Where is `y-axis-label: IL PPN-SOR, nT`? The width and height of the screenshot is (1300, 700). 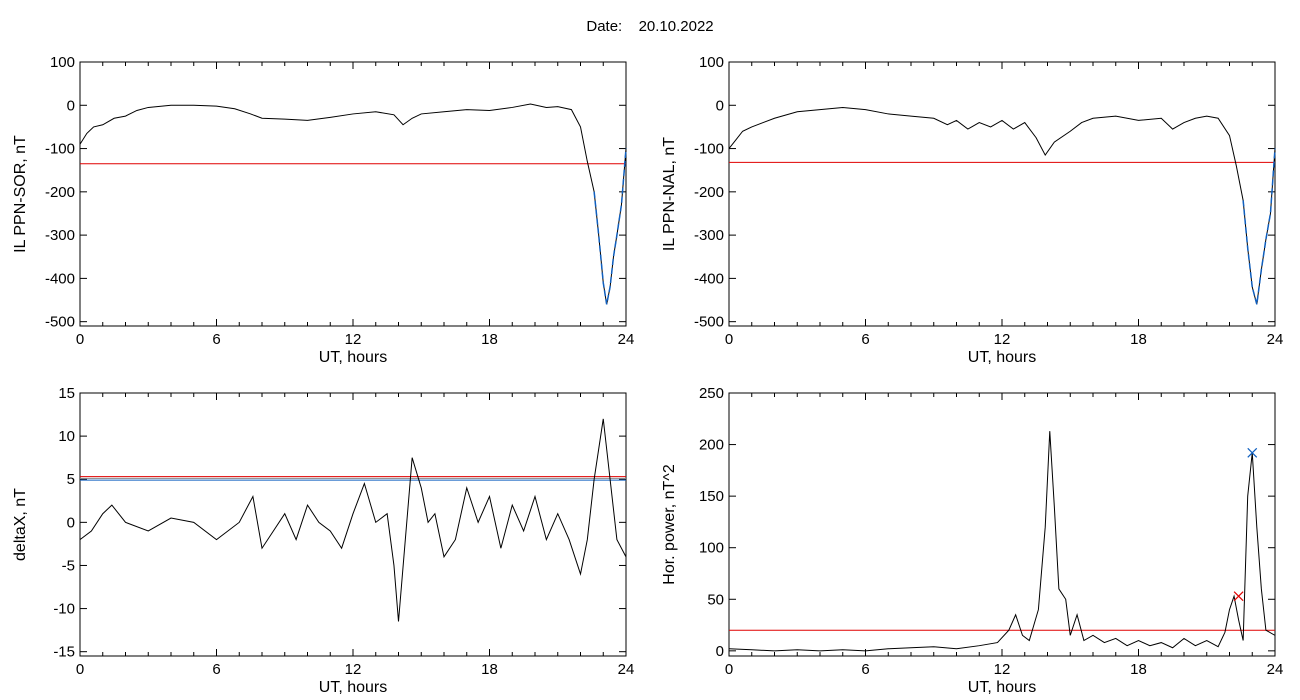 y-axis-label: IL PPN-SOR, nT is located at coordinates (20, 194).